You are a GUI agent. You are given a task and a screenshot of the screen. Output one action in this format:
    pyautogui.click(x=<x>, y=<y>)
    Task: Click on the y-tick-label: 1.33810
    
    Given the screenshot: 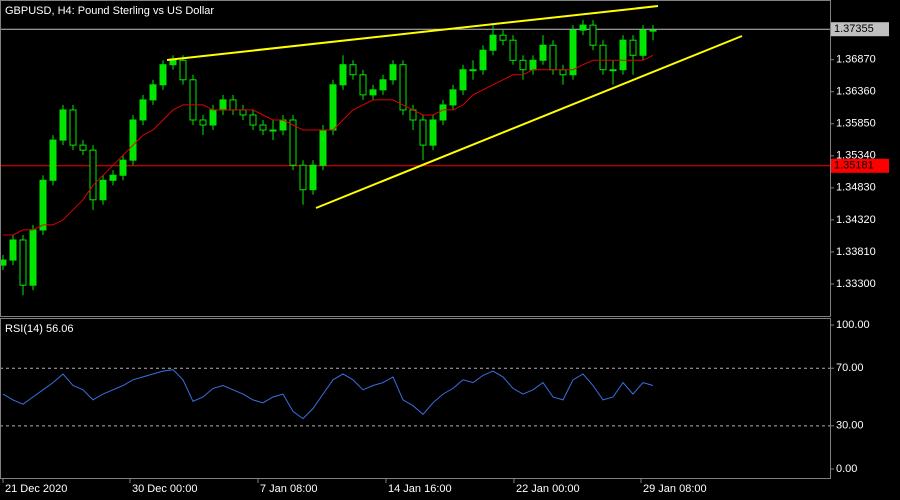 What is the action you would take?
    pyautogui.click(x=856, y=252)
    